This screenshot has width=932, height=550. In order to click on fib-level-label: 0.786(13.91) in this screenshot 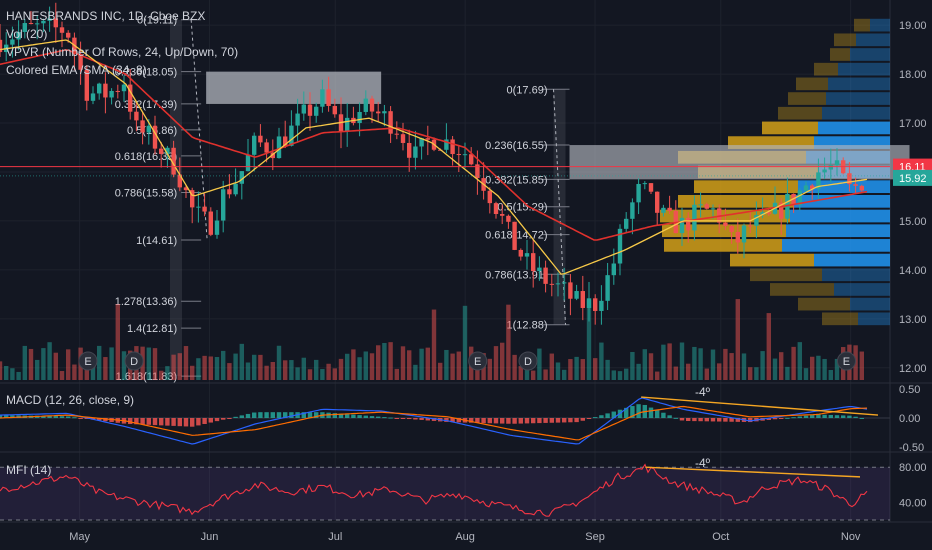, I will do `click(516, 275)`.